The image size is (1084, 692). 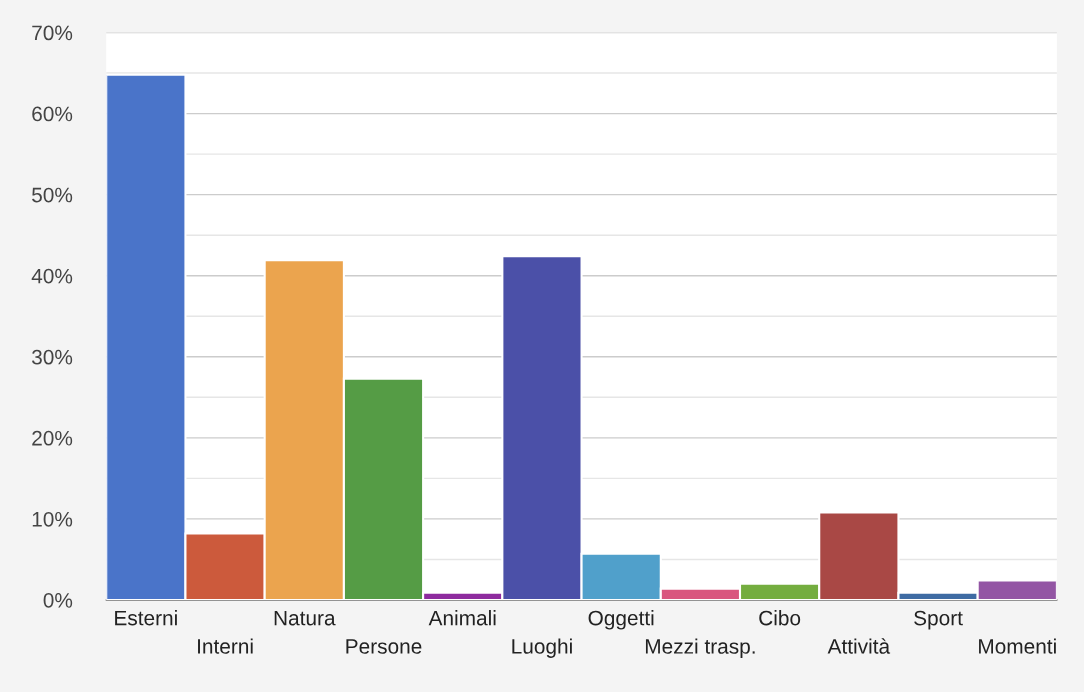 What do you see at coordinates (52, 195) in the screenshot?
I see `y-tick-label: 50%` at bounding box center [52, 195].